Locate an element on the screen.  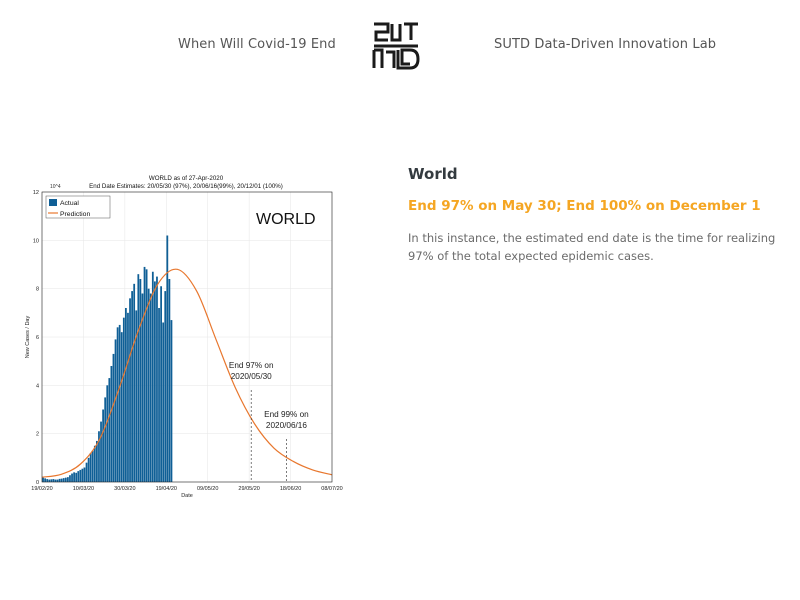
y-tick-label: 4 is located at coordinates (37, 386).